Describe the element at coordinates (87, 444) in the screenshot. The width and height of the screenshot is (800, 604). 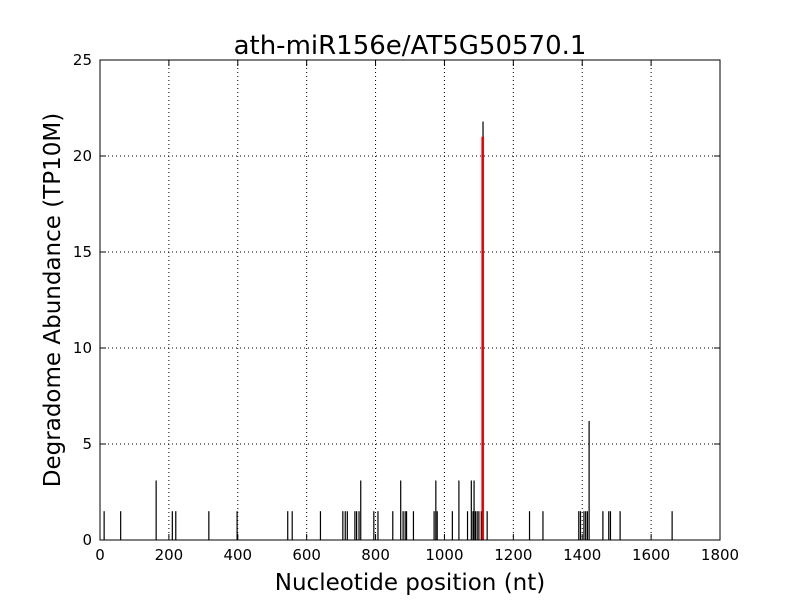
I see `y-tick-label: 5` at that location.